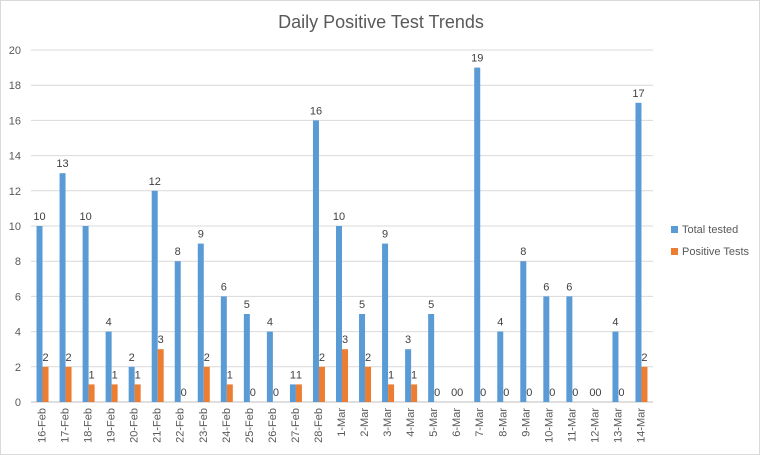  What do you see at coordinates (710, 241) in the screenshot?
I see `legend: Total tested Positive Tests` at bounding box center [710, 241].